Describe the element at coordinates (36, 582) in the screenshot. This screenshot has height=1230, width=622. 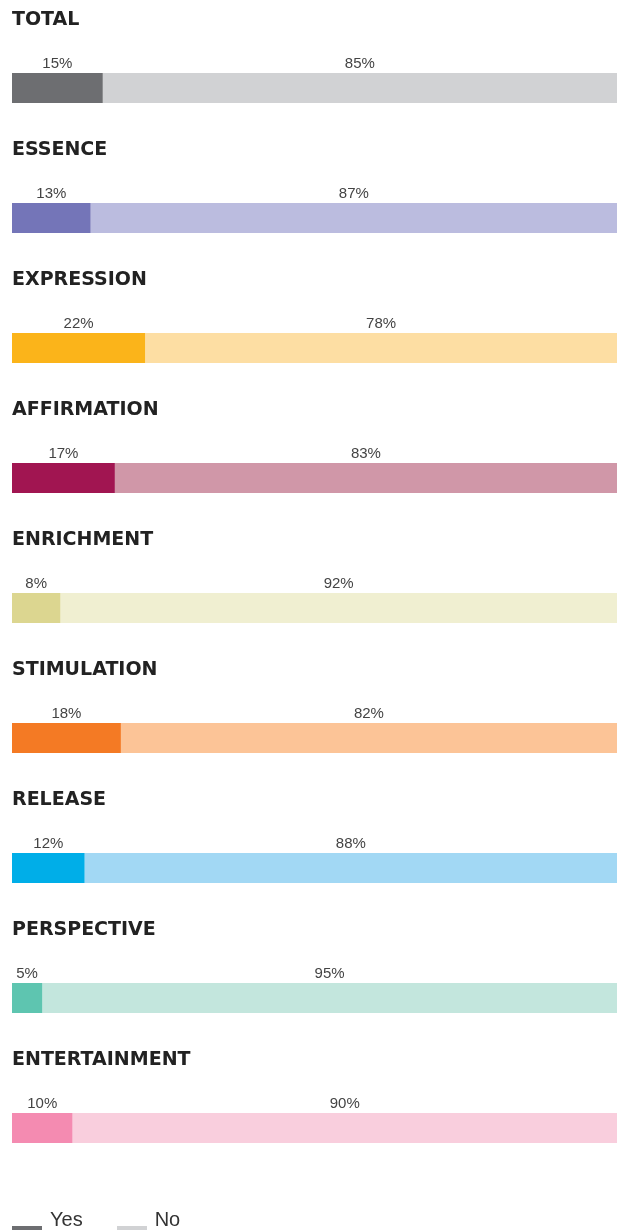
I see `data-label: 8%` at that location.